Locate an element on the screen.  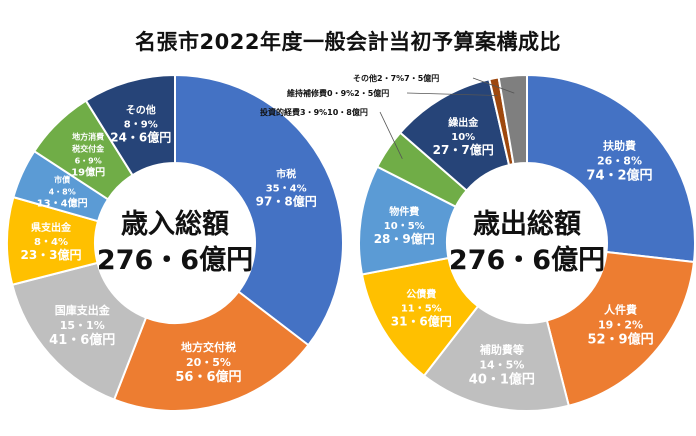
slice-label: 24・6億円 is located at coordinates (140, 136).